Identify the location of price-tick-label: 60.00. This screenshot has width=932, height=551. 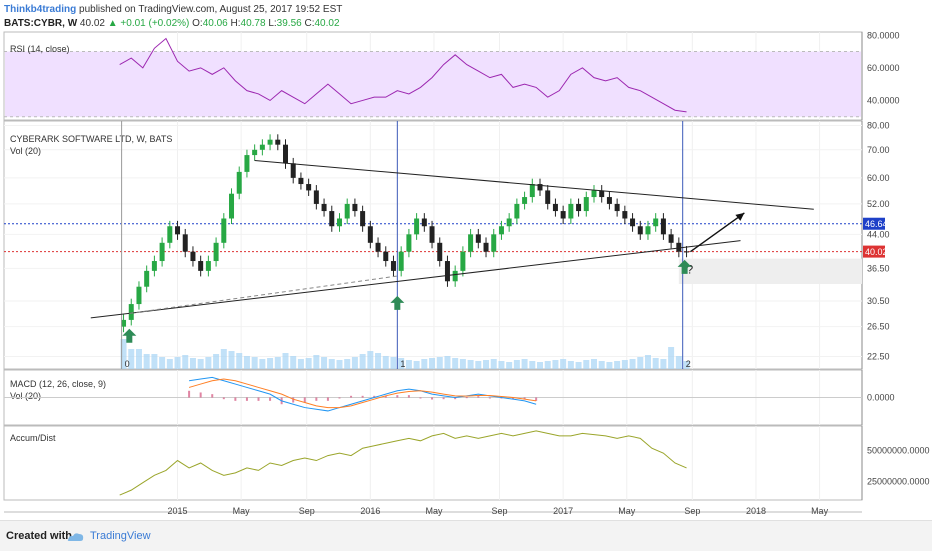
(878, 178).